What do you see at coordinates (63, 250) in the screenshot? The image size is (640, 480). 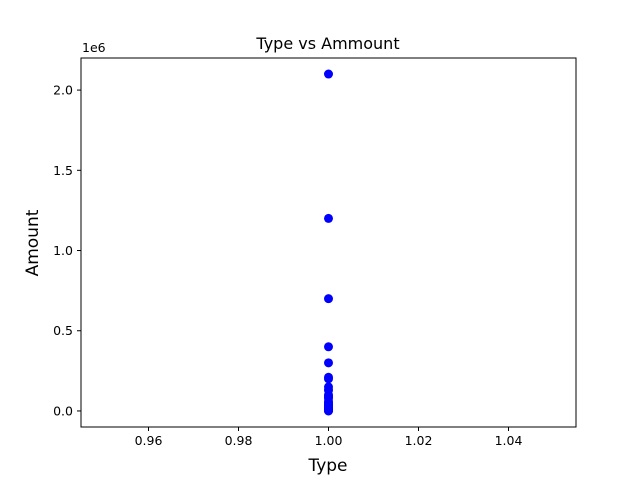 I see `y-tick-label: 1.0` at bounding box center [63, 250].